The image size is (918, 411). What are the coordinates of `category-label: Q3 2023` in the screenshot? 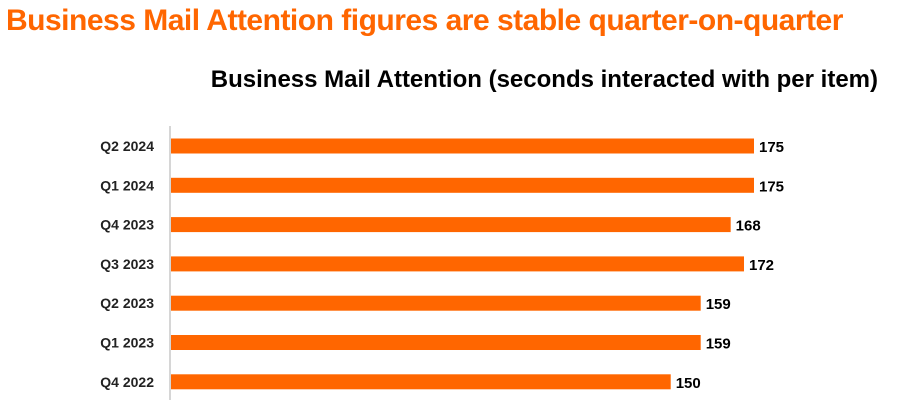 It's located at (127, 264).